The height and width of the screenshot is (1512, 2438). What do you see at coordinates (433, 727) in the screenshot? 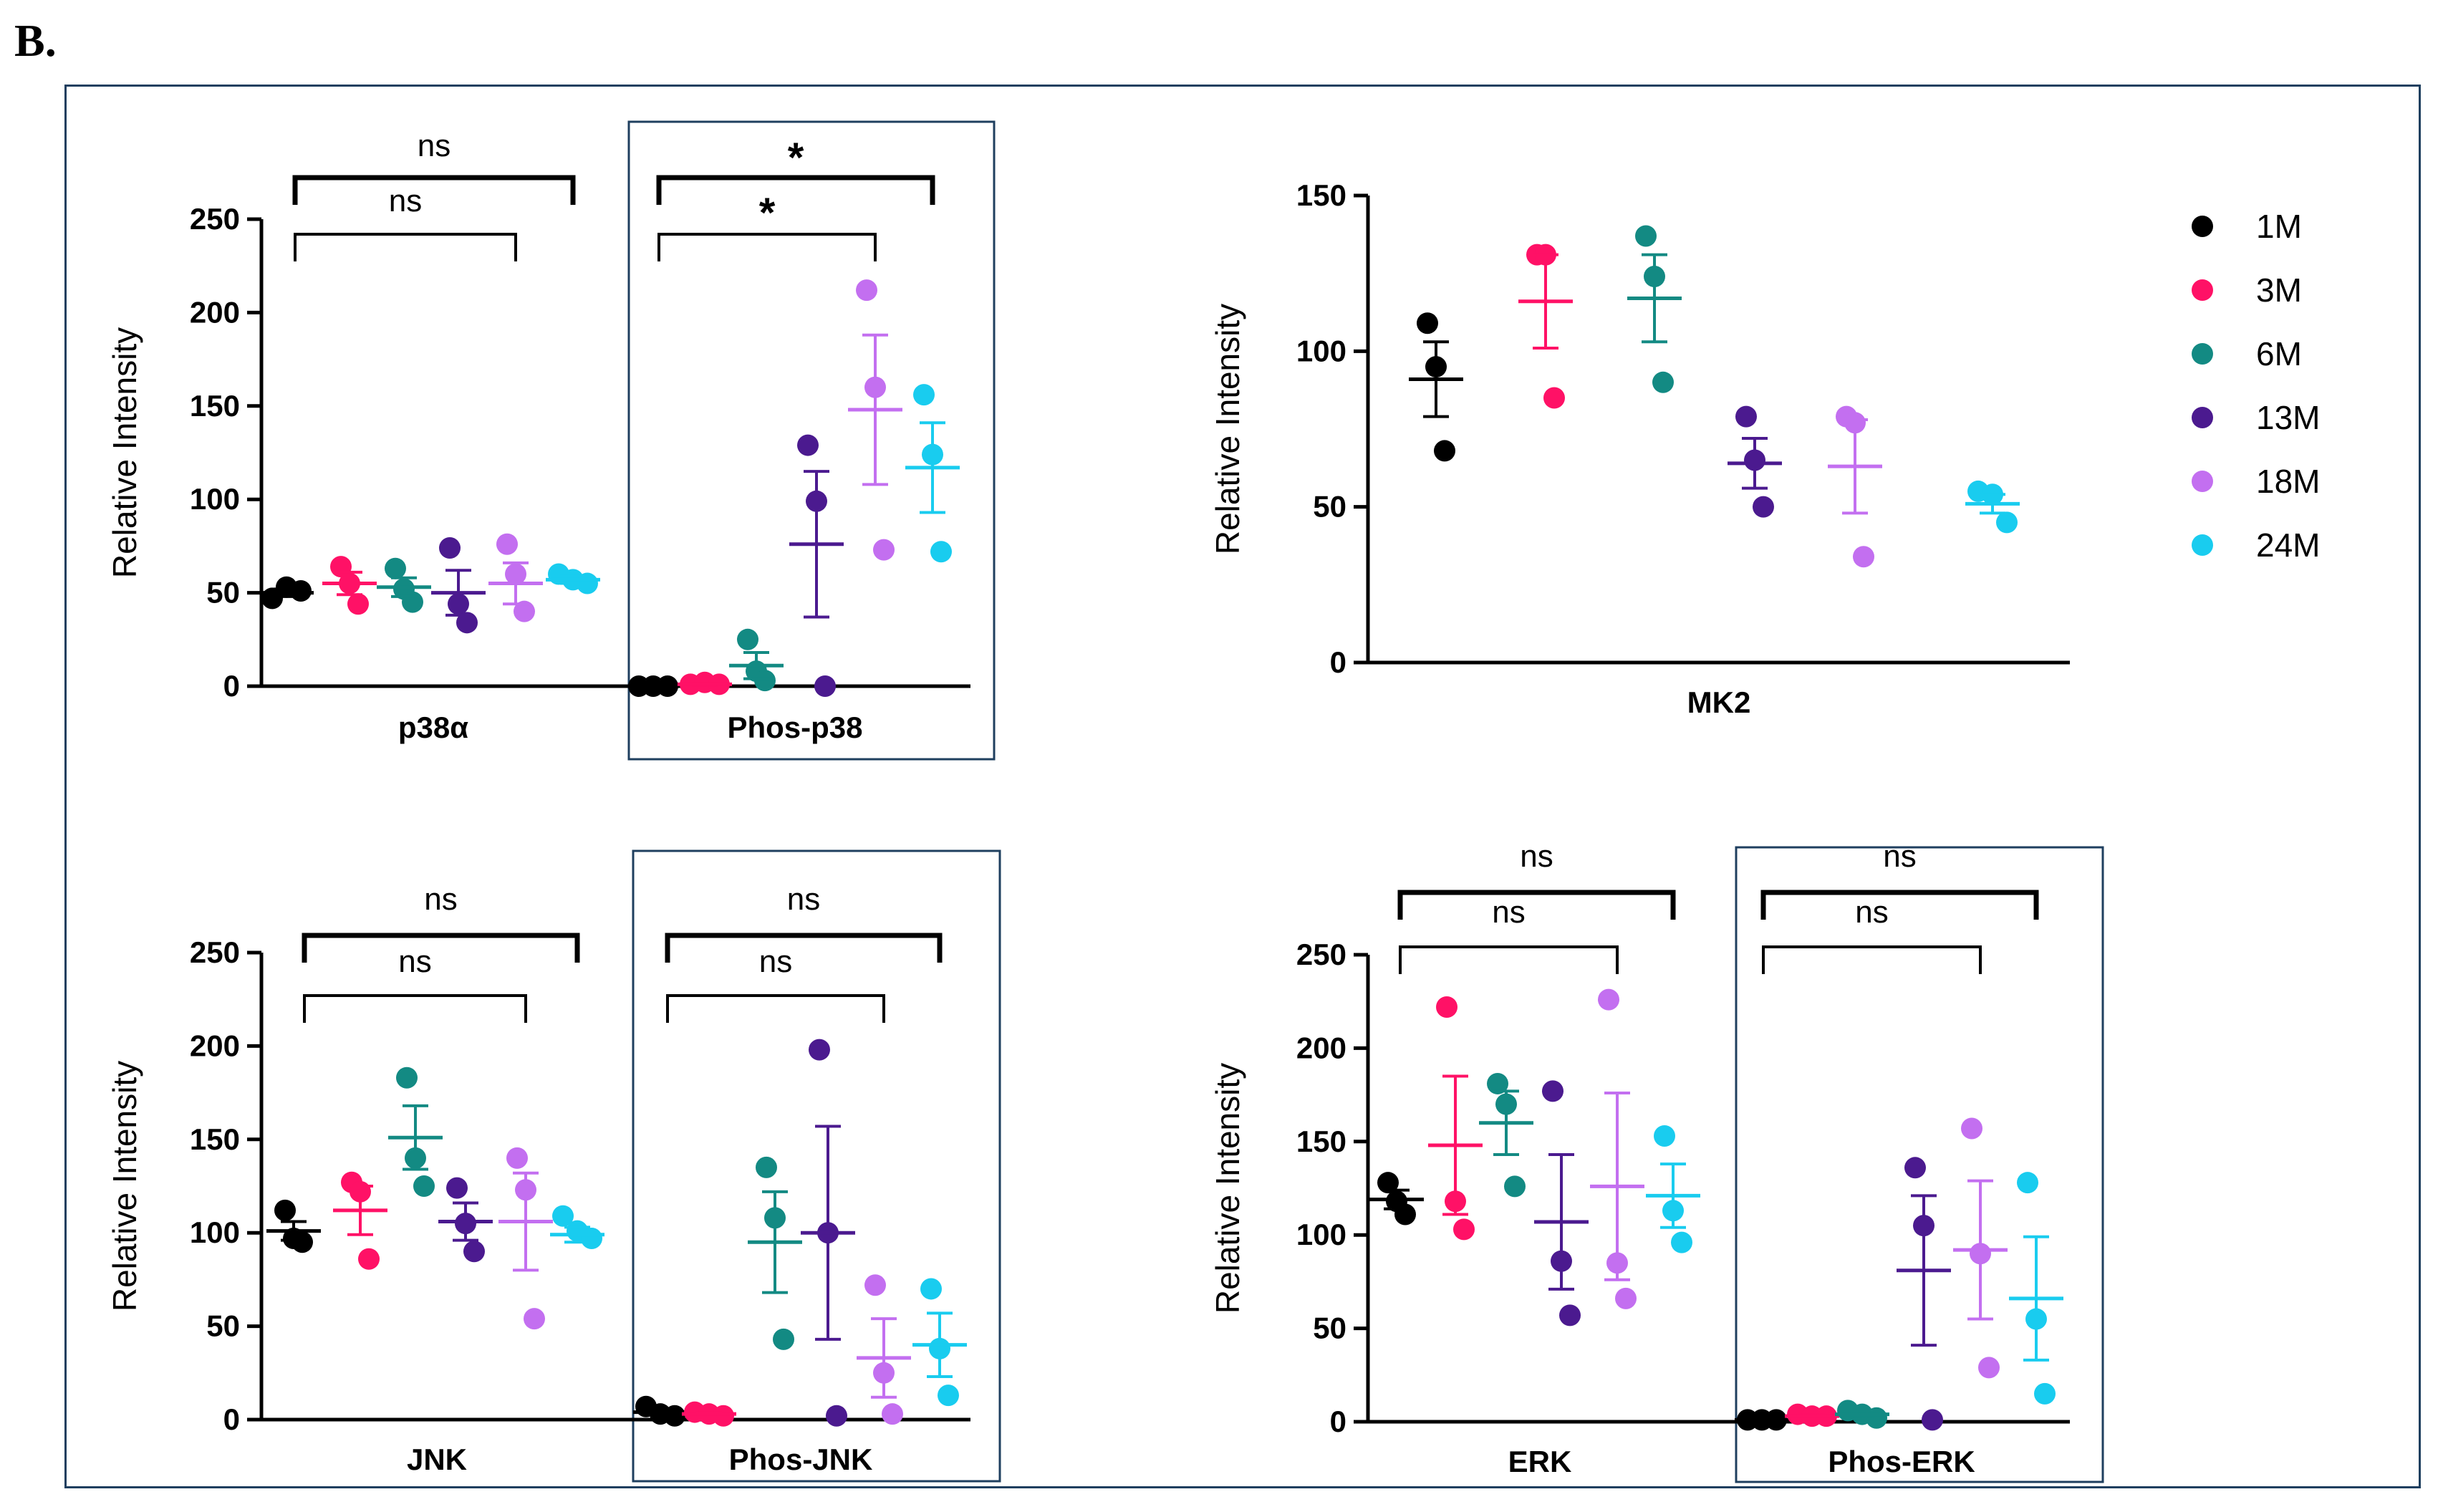
I see `category-label: p38α` at bounding box center [433, 727].